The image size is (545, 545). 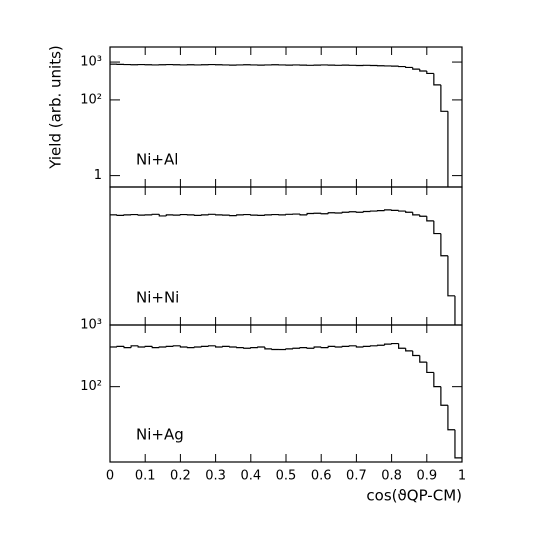 I want to click on panel-label: Ni+Al, so click(x=157, y=160).